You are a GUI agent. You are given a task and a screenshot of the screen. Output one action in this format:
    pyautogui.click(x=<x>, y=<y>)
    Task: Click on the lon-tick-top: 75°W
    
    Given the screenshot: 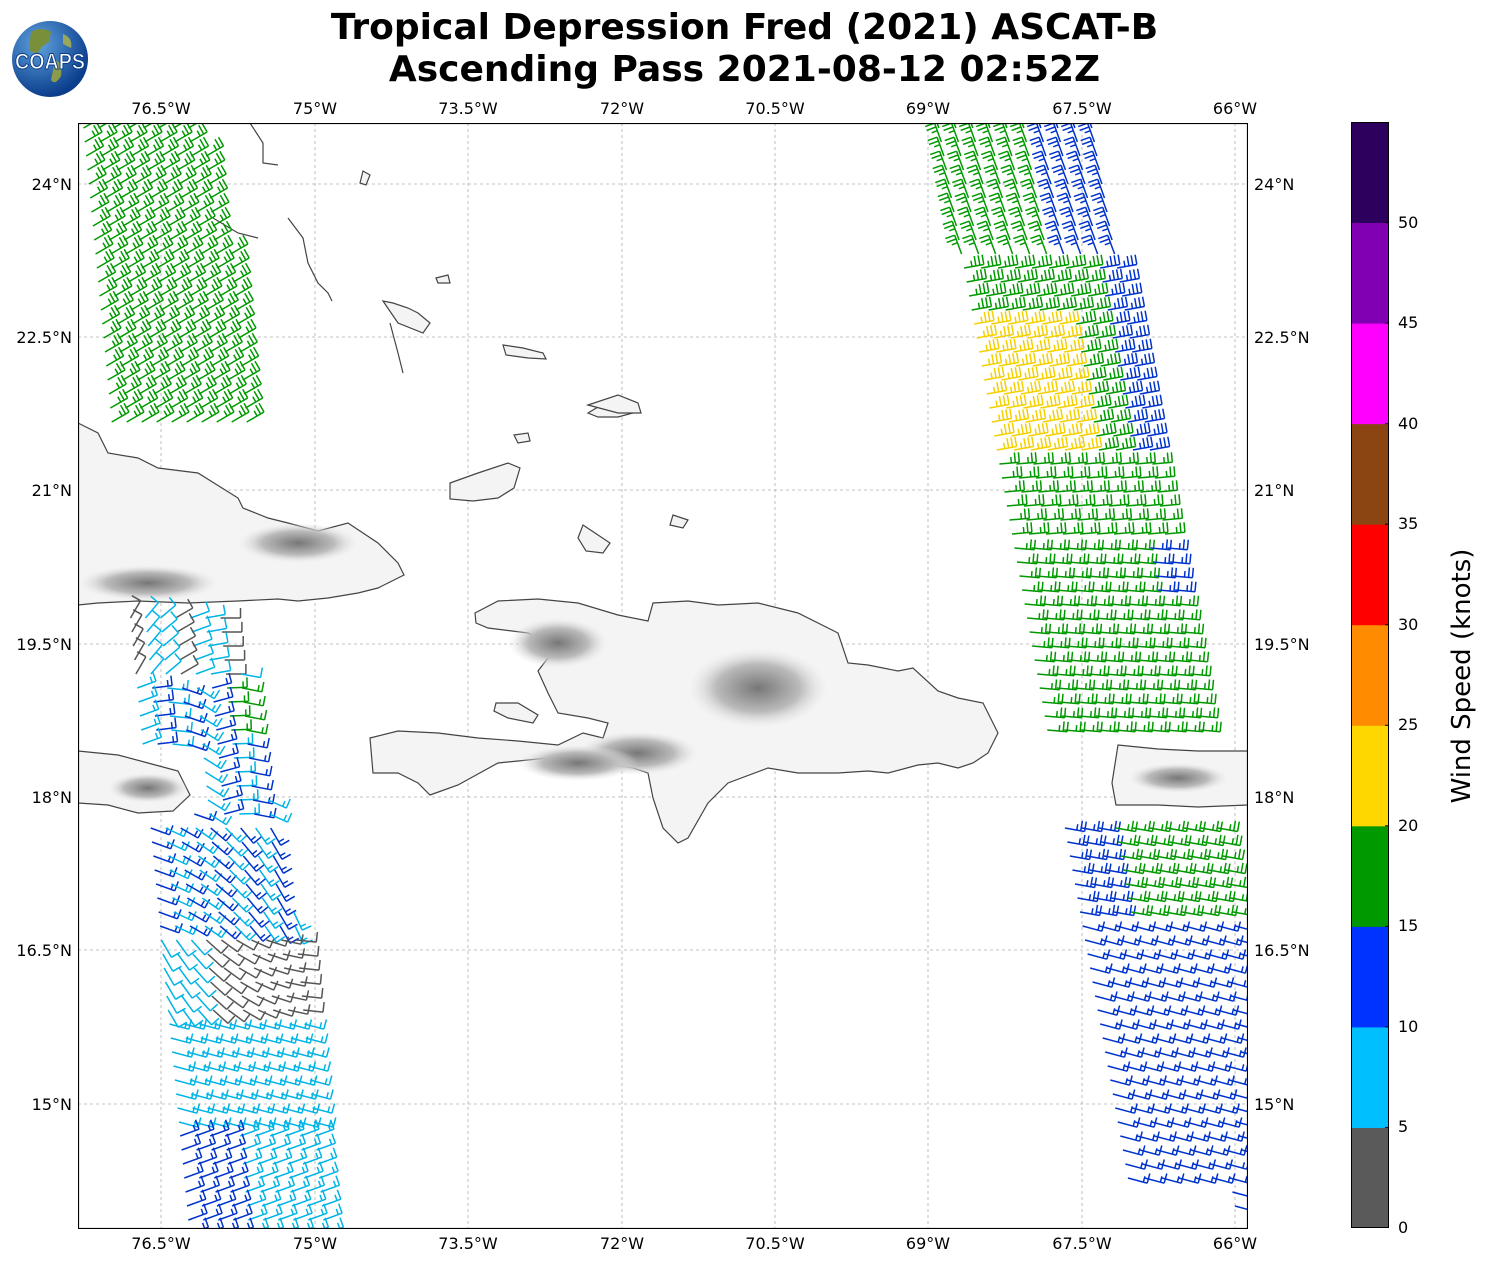 What is the action you would take?
    pyautogui.click(x=315, y=108)
    